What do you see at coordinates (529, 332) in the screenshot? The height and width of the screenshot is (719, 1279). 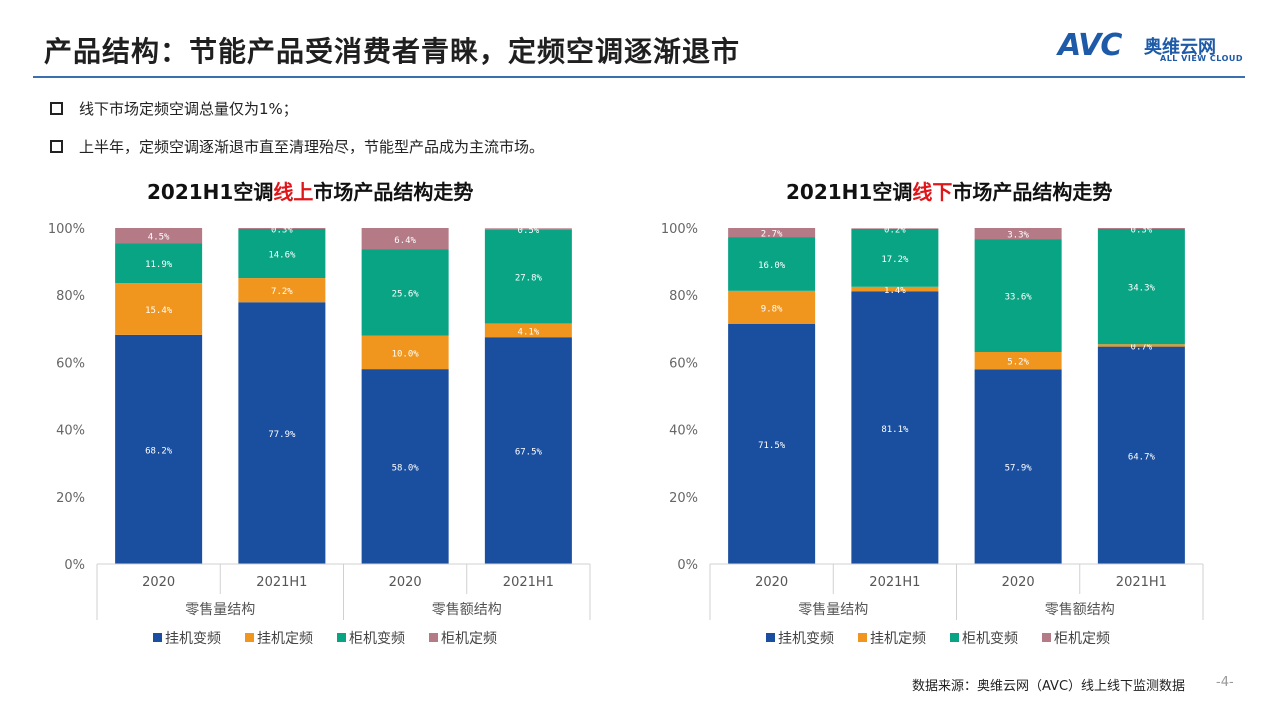 I see `data-label: 4.1%` at bounding box center [529, 332].